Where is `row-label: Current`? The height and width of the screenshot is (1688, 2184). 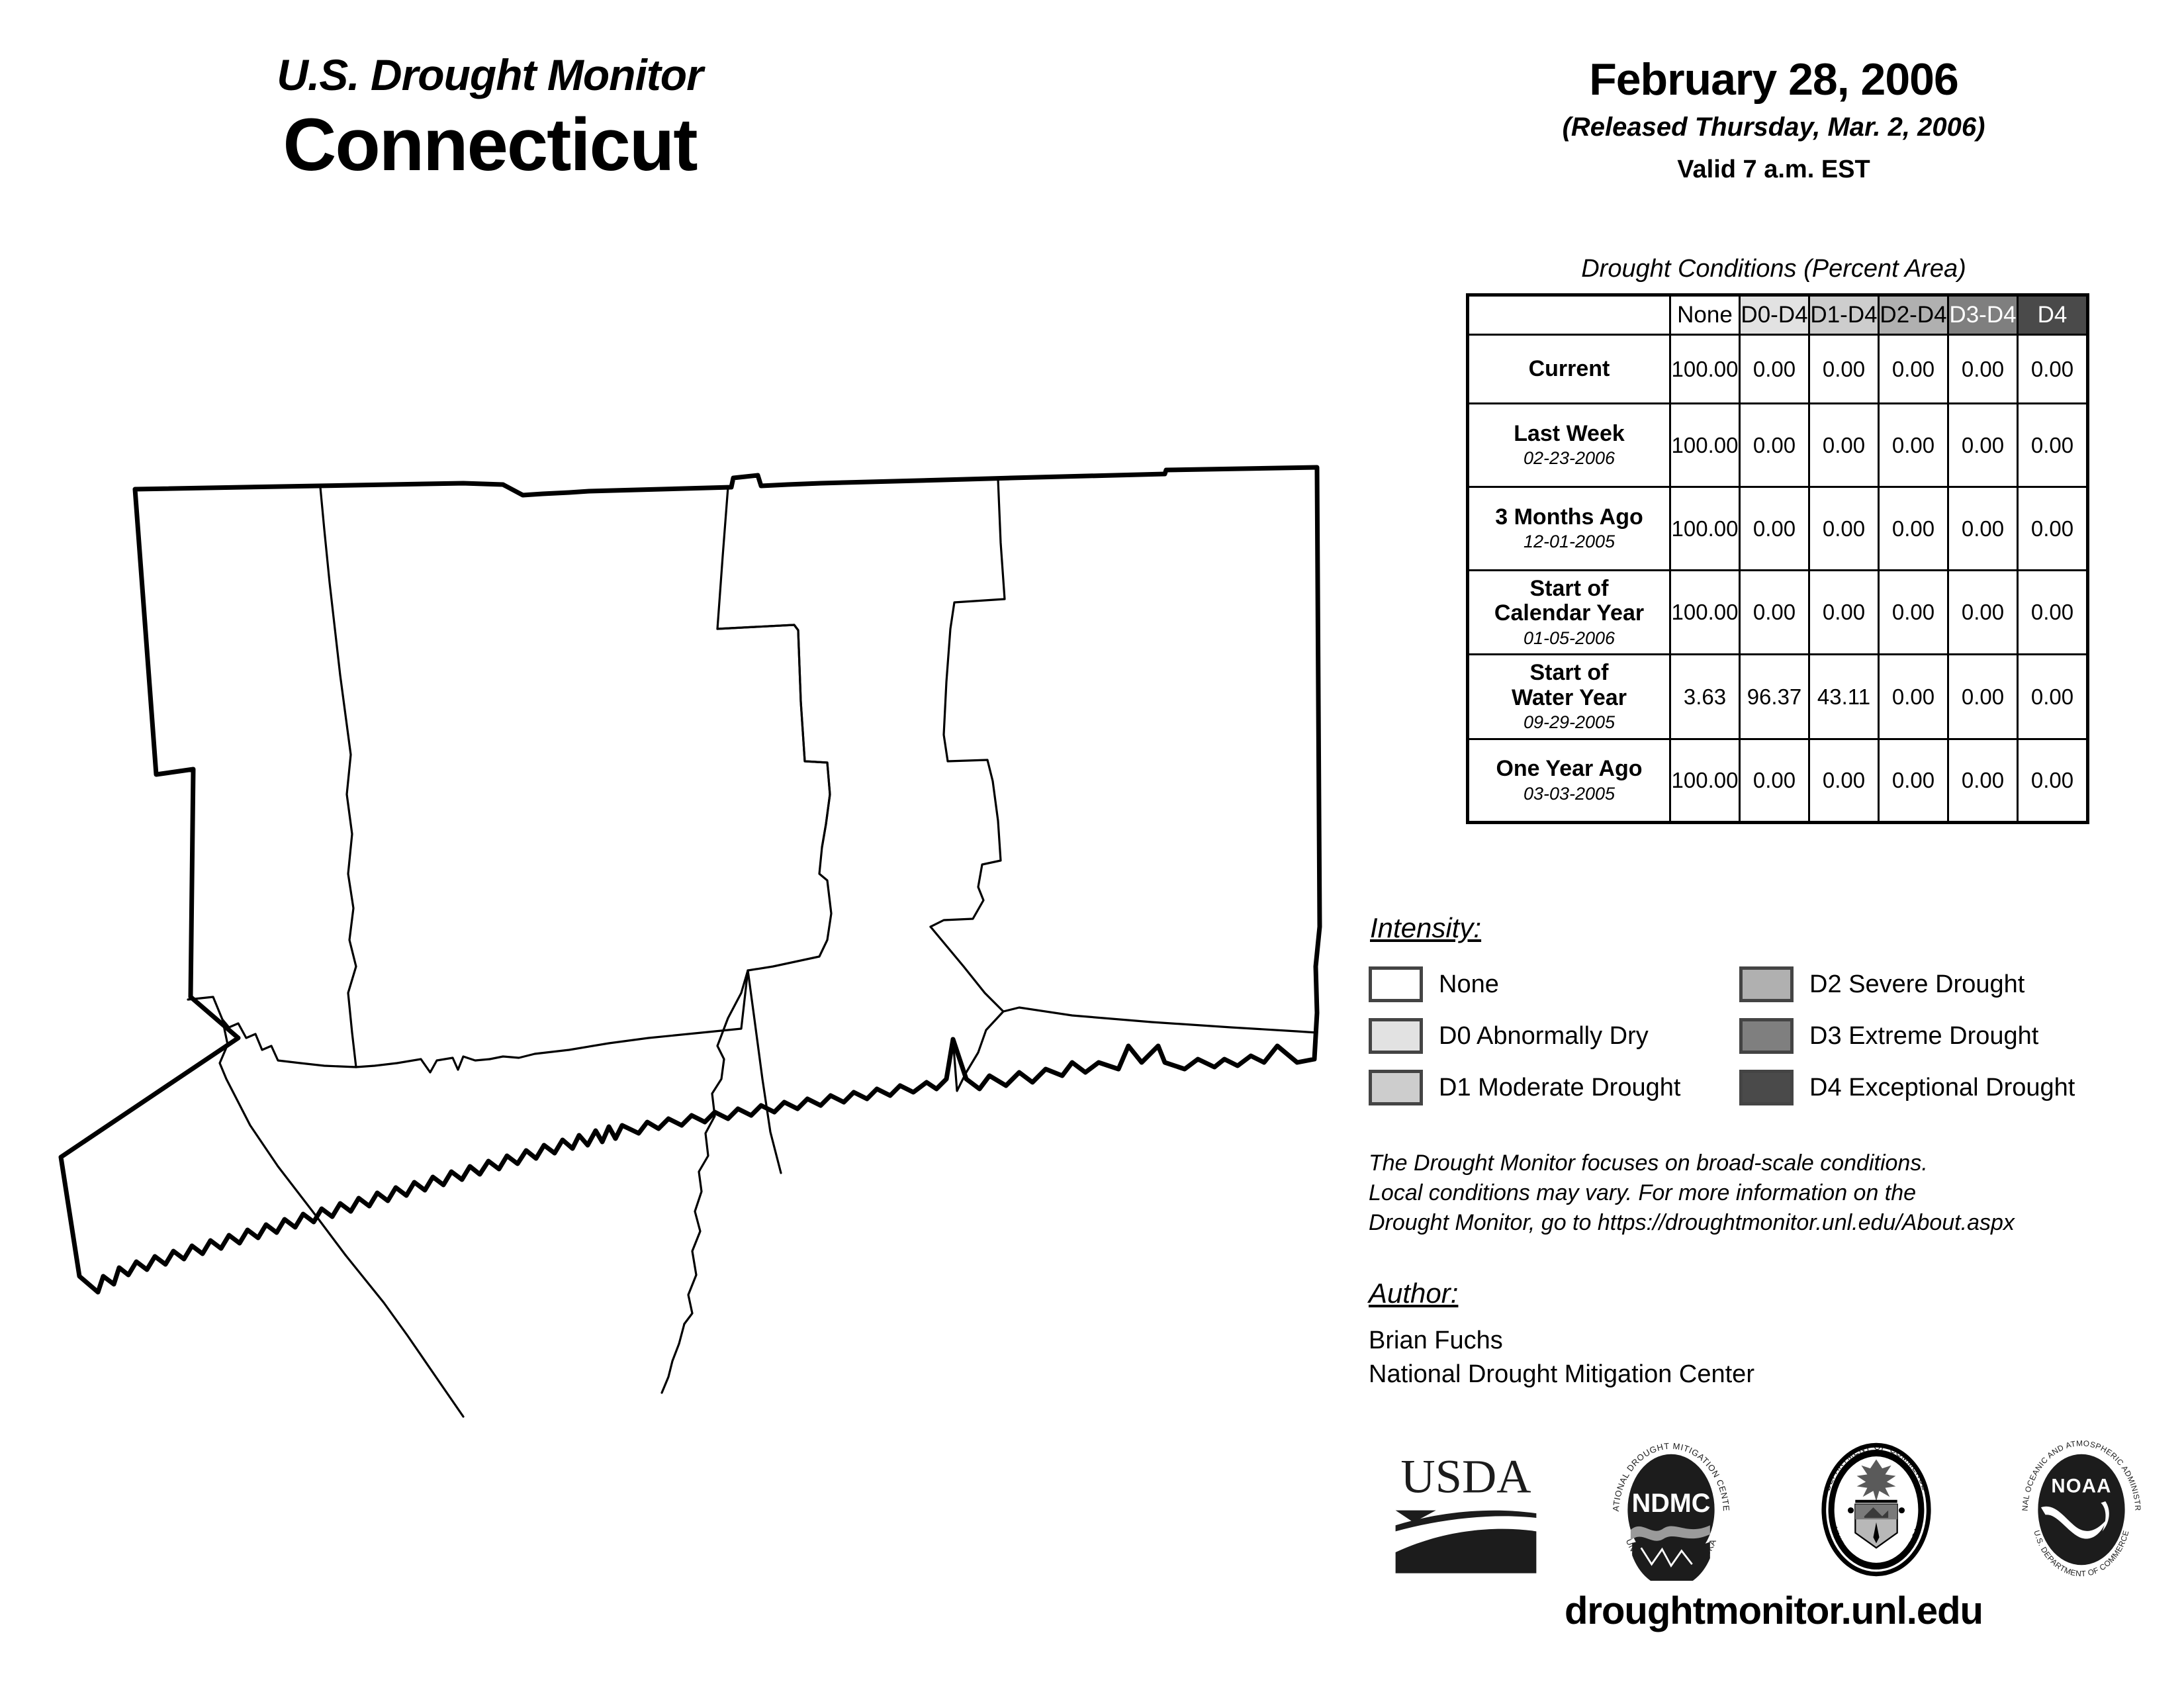
row-label: Current is located at coordinates (1569, 369).